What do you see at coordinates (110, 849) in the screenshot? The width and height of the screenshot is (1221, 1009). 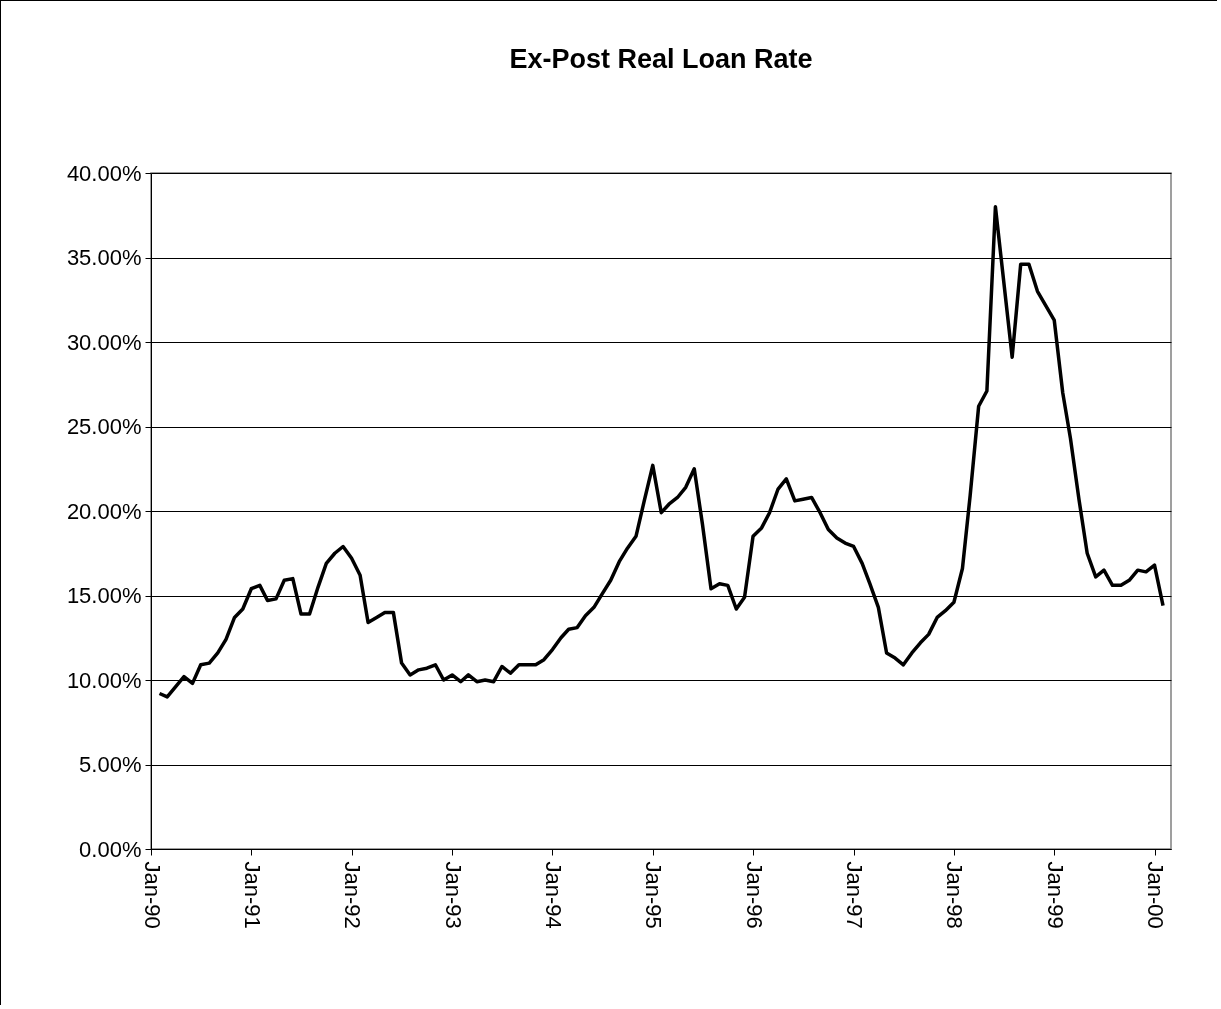 I see `y-tick-label: 0.00%` at bounding box center [110, 849].